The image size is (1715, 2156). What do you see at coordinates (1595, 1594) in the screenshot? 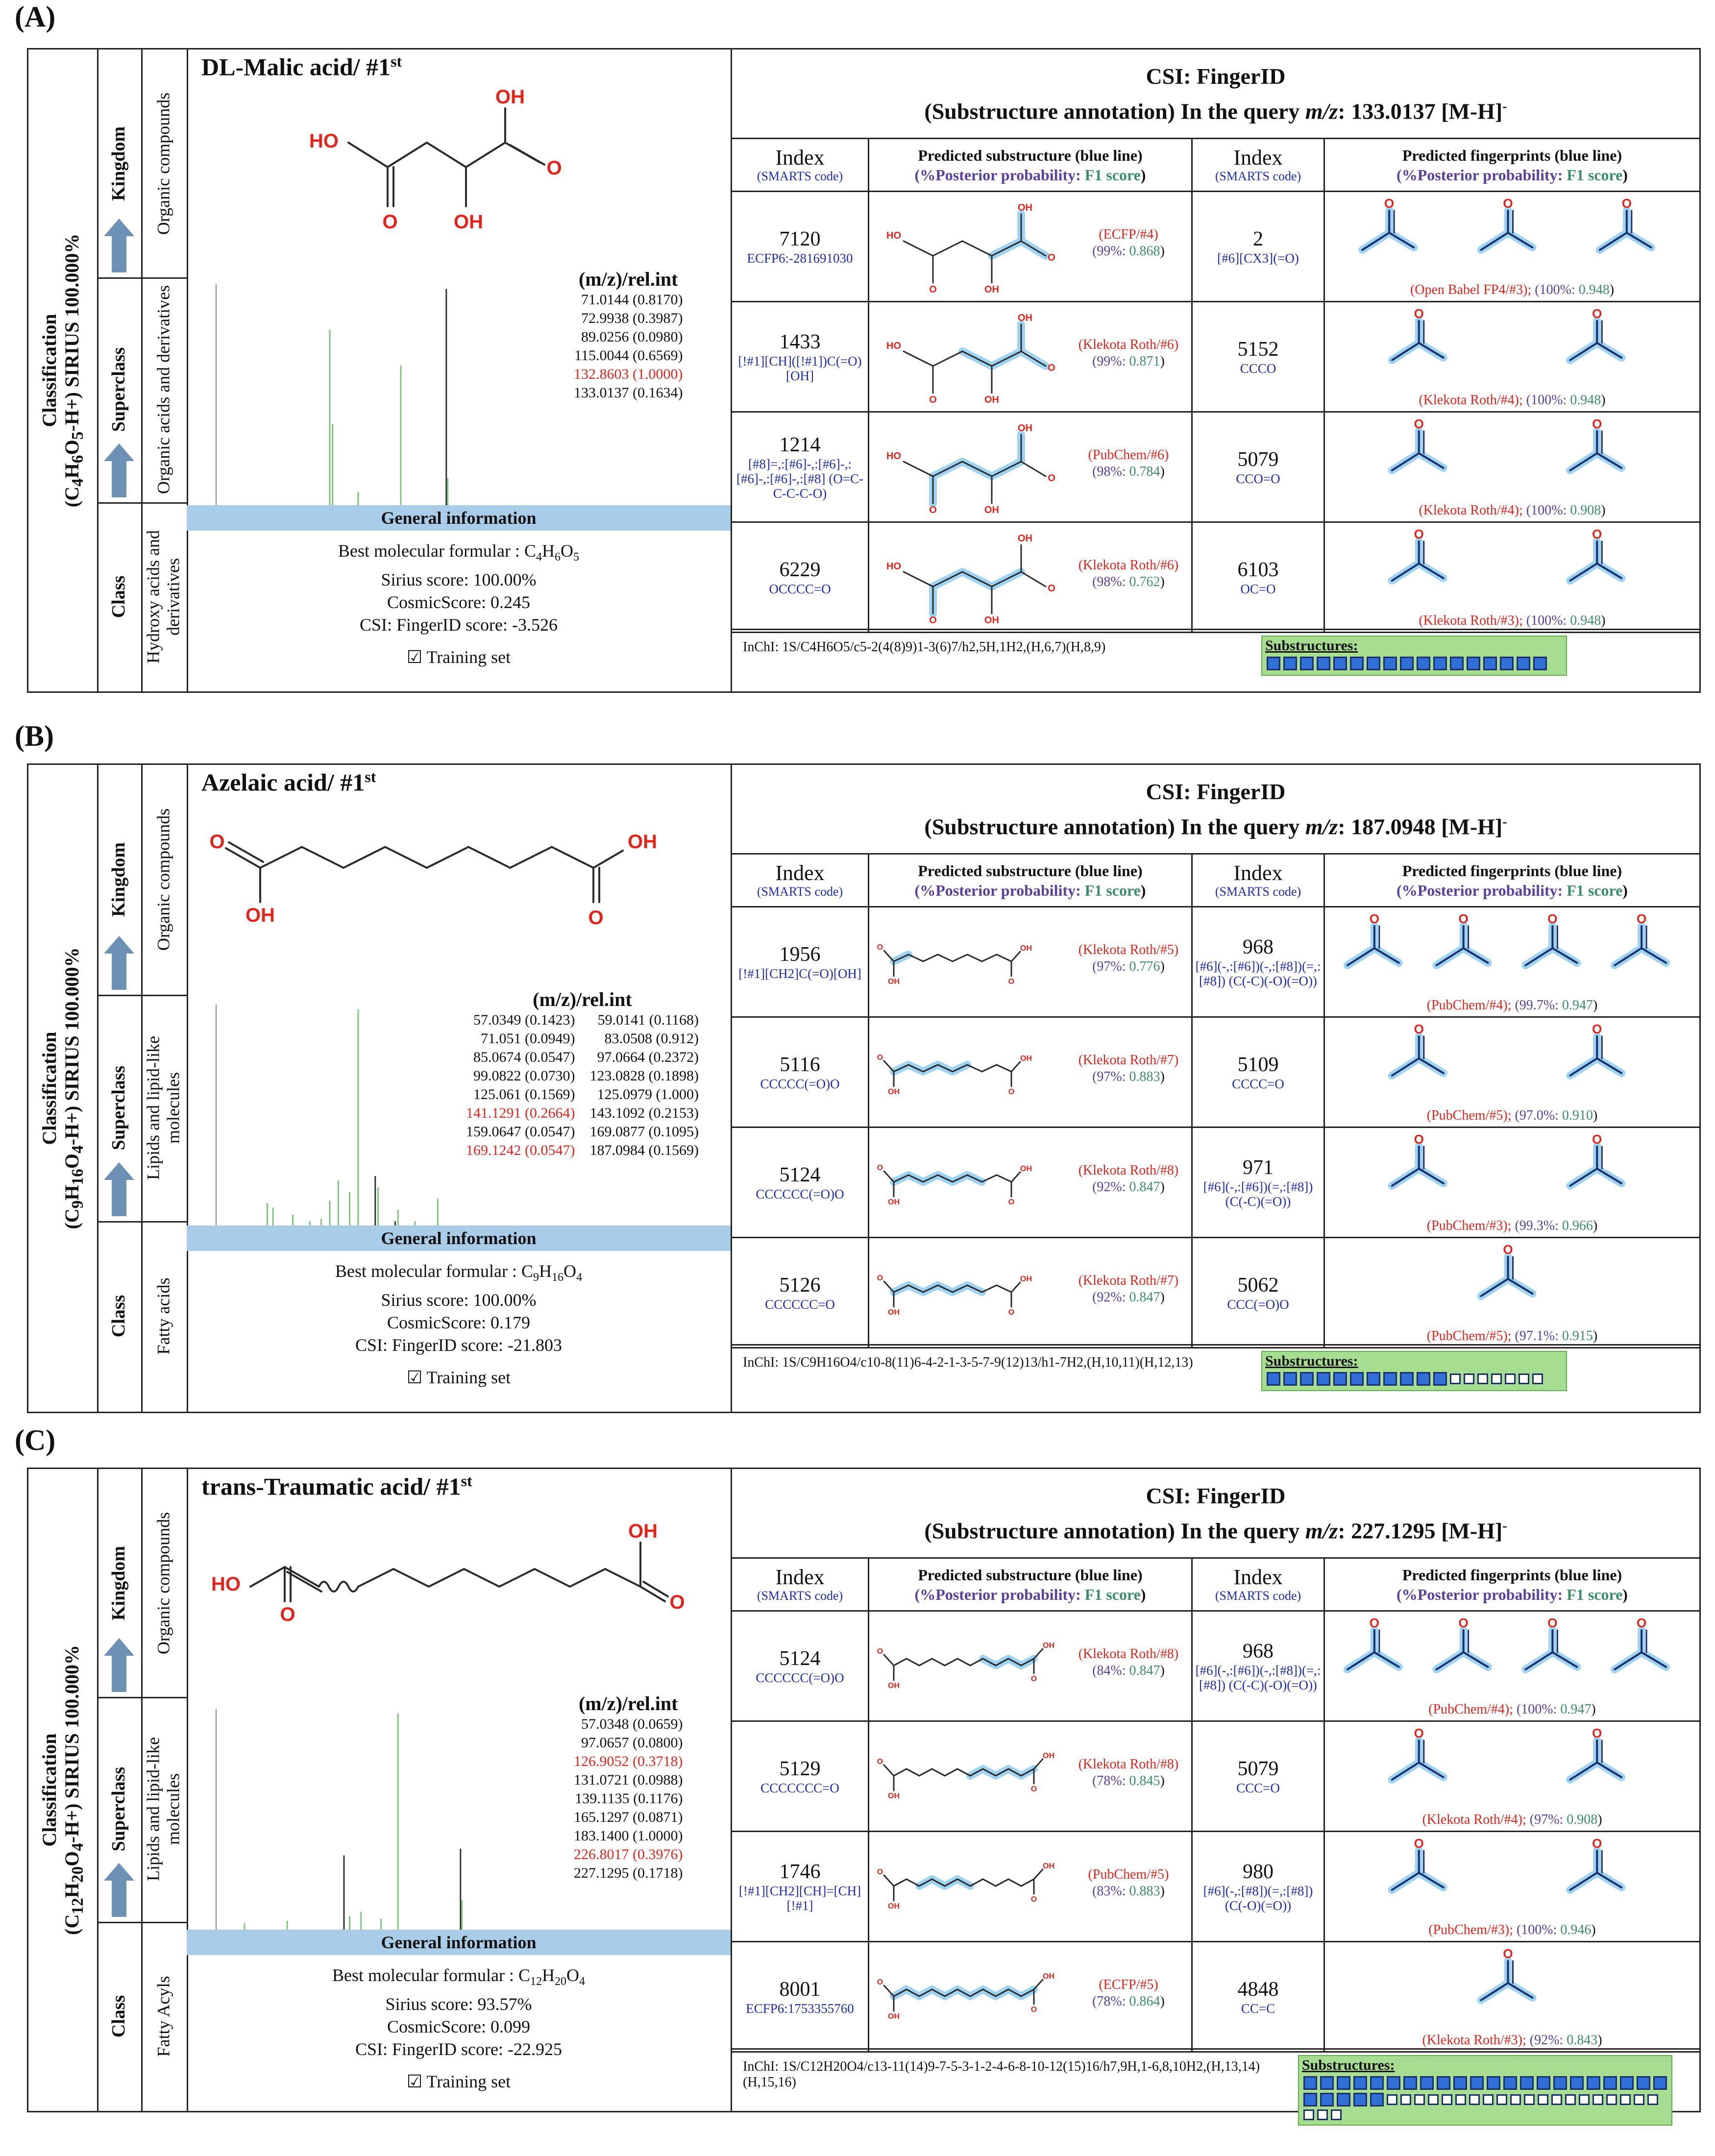
I see `f1-label: F1 score` at bounding box center [1595, 1594].